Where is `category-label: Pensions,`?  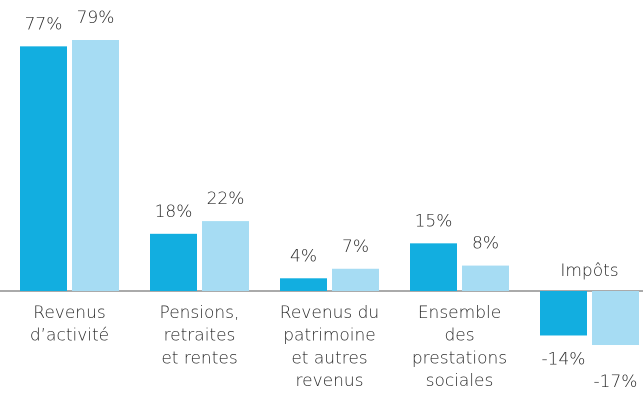
category-label: Pensions, is located at coordinates (200, 313).